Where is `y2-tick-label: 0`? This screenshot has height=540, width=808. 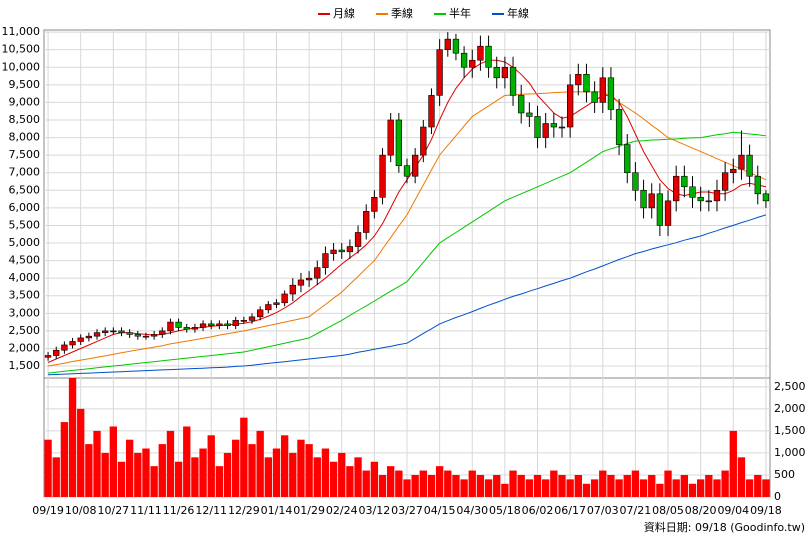 y2-tick-label: 0 is located at coordinates (777, 496).